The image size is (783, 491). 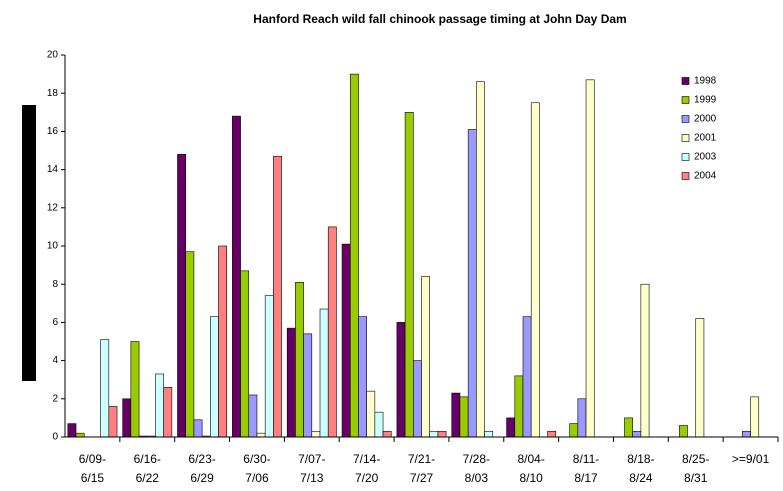 I want to click on x-tick-label: >=9/01, so click(x=751, y=459).